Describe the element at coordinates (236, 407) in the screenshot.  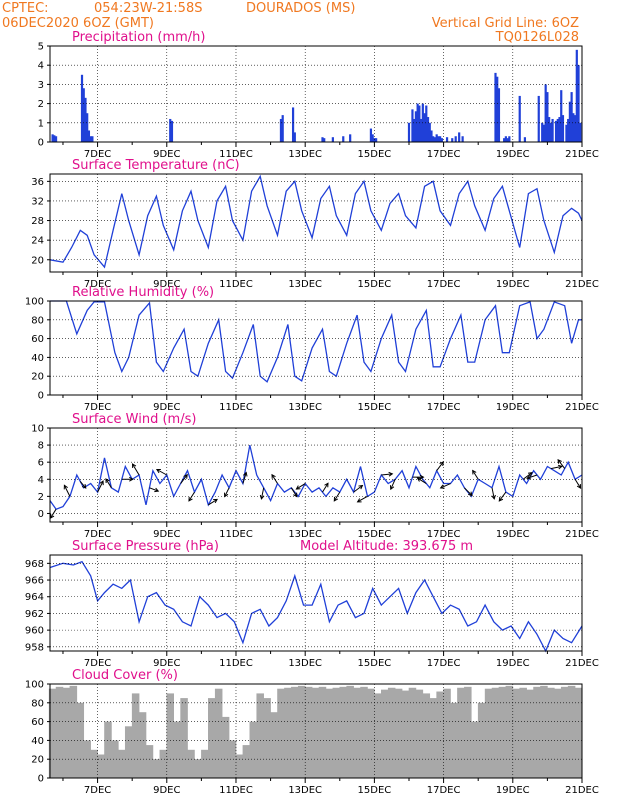
I see `humidity-xtick-label: 11DEC` at that location.